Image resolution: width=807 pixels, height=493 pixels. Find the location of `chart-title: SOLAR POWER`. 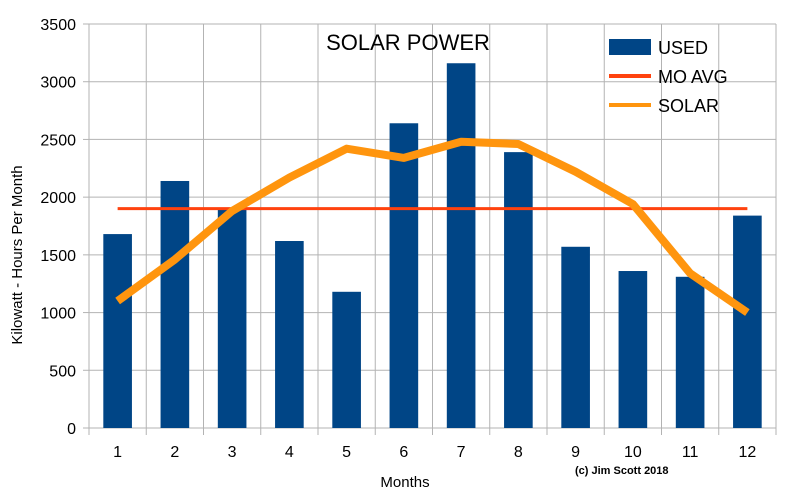

chart-title: SOLAR POWER is located at coordinates (408, 42).